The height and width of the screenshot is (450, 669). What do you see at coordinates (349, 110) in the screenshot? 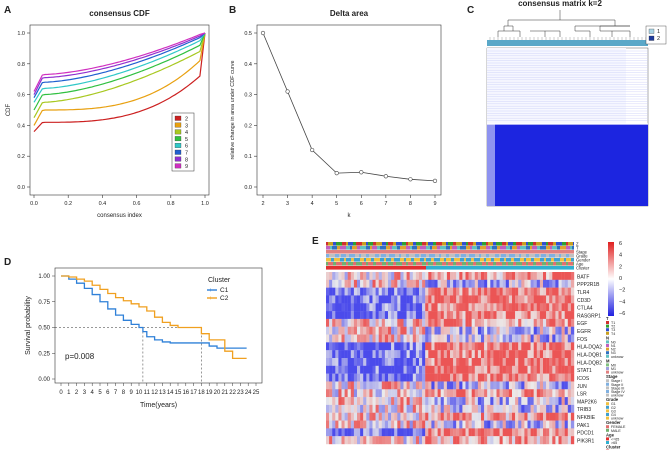
I see `delta-frame` at bounding box center [349, 110].